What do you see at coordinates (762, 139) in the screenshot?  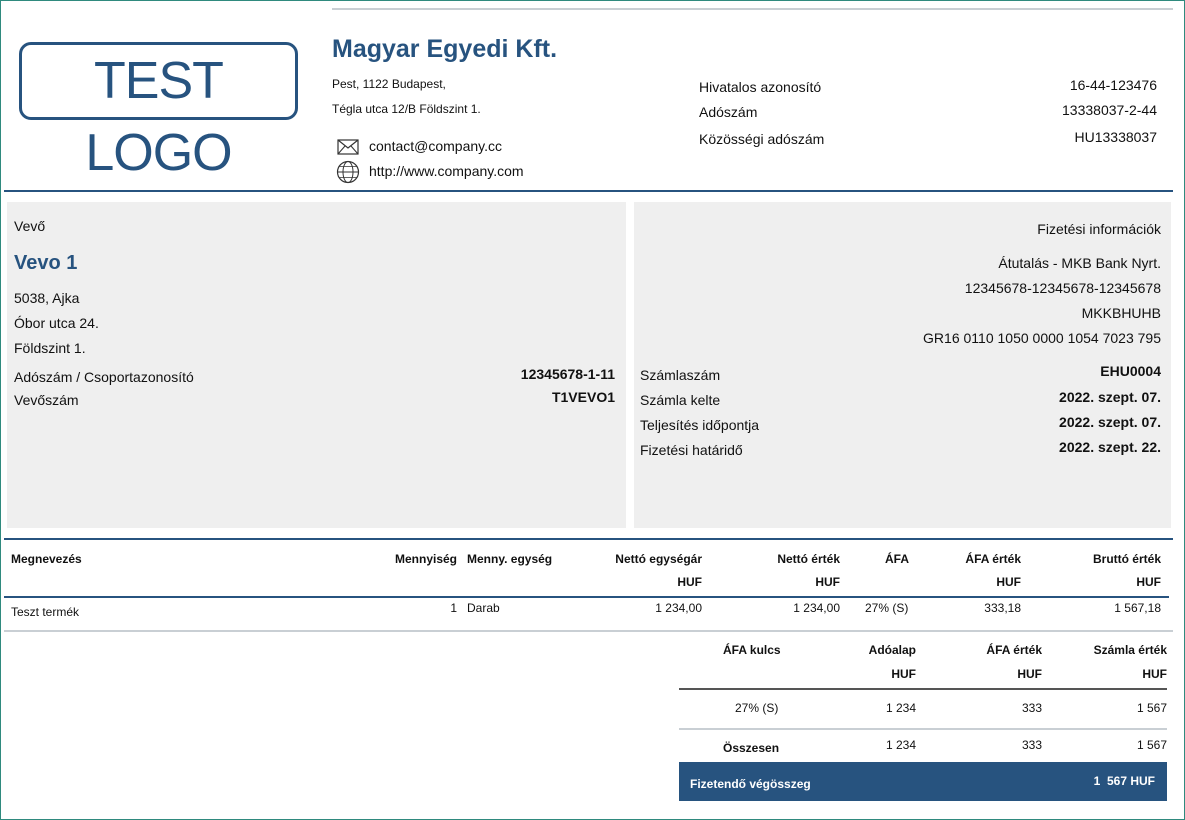 I see `eu-tax-number-label: Közösségi adószám` at bounding box center [762, 139].